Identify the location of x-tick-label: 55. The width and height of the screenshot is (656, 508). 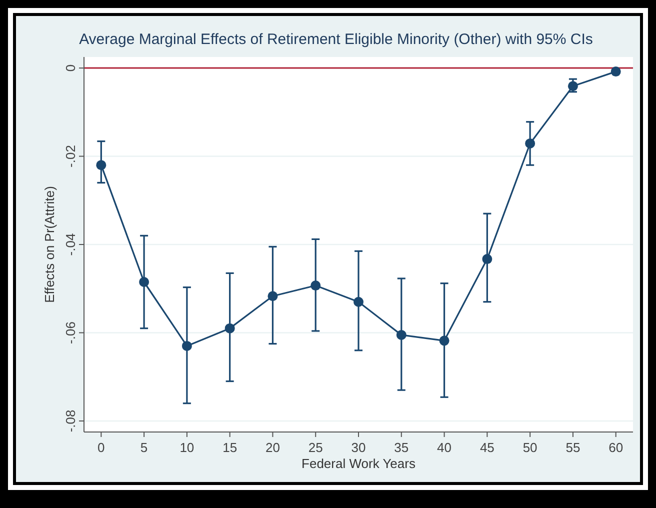
(573, 447).